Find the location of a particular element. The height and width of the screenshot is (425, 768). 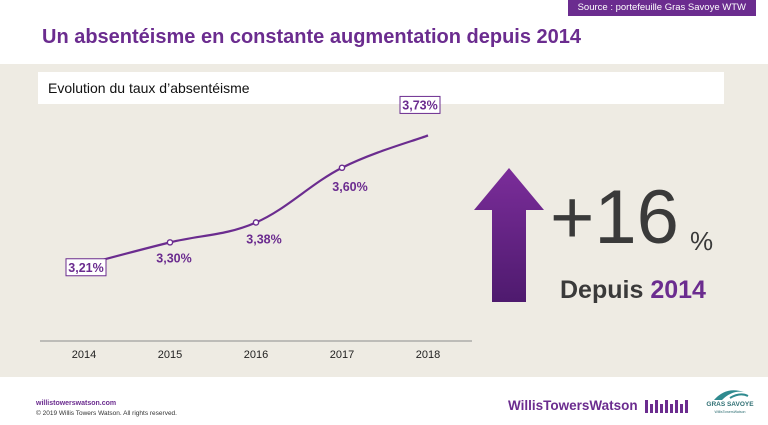

x-tick-label: 2017 is located at coordinates (342, 355).